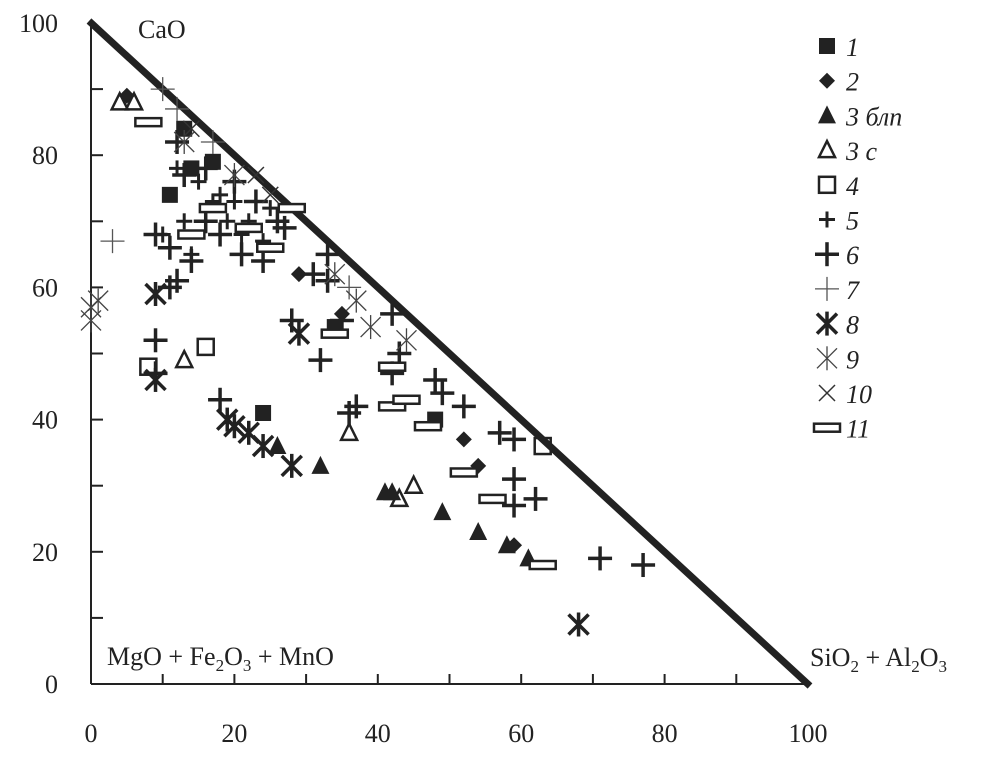 The image size is (993, 770). What do you see at coordinates (859, 394) in the screenshot?
I see `legend-label: 10` at bounding box center [859, 394].